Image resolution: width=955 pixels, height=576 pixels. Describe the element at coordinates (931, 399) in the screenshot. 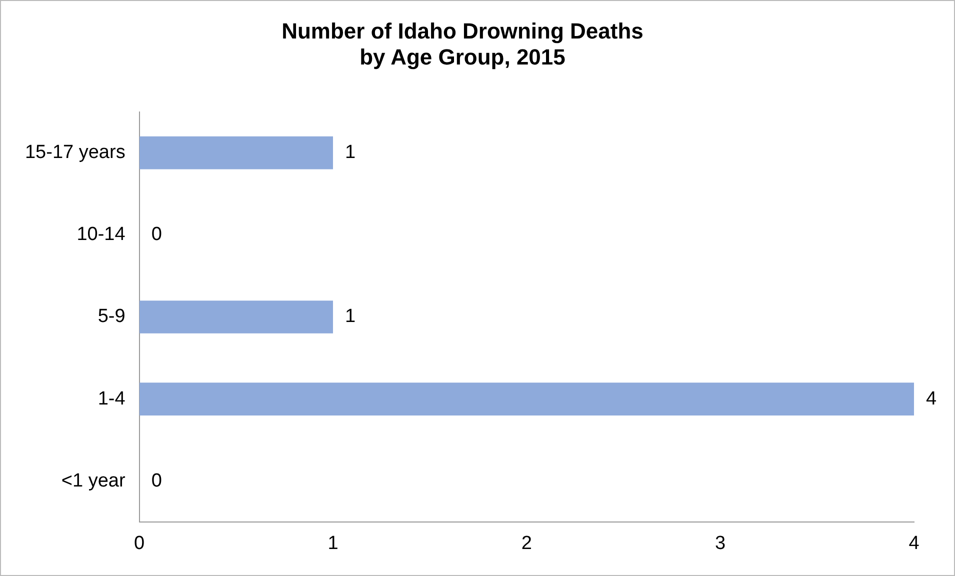

I see `data-label: 4` at that location.